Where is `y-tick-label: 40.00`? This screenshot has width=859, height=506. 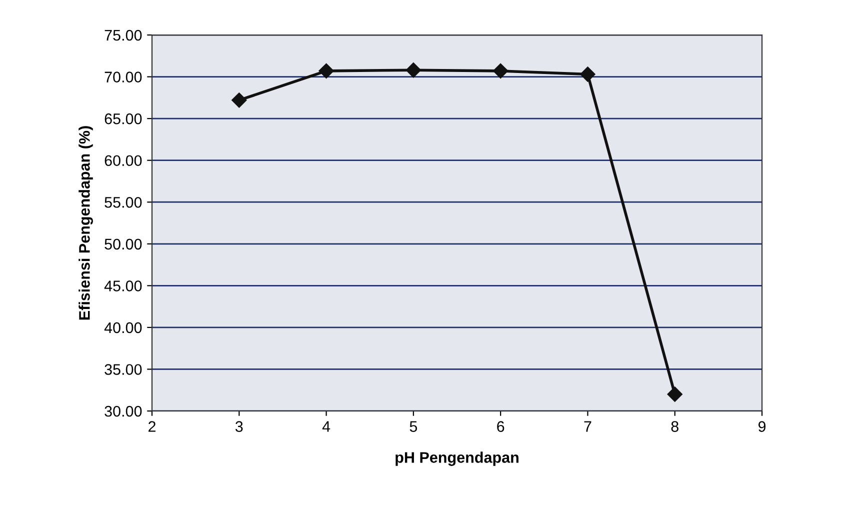
y-tick-label: 40.00 is located at coordinates (123, 328).